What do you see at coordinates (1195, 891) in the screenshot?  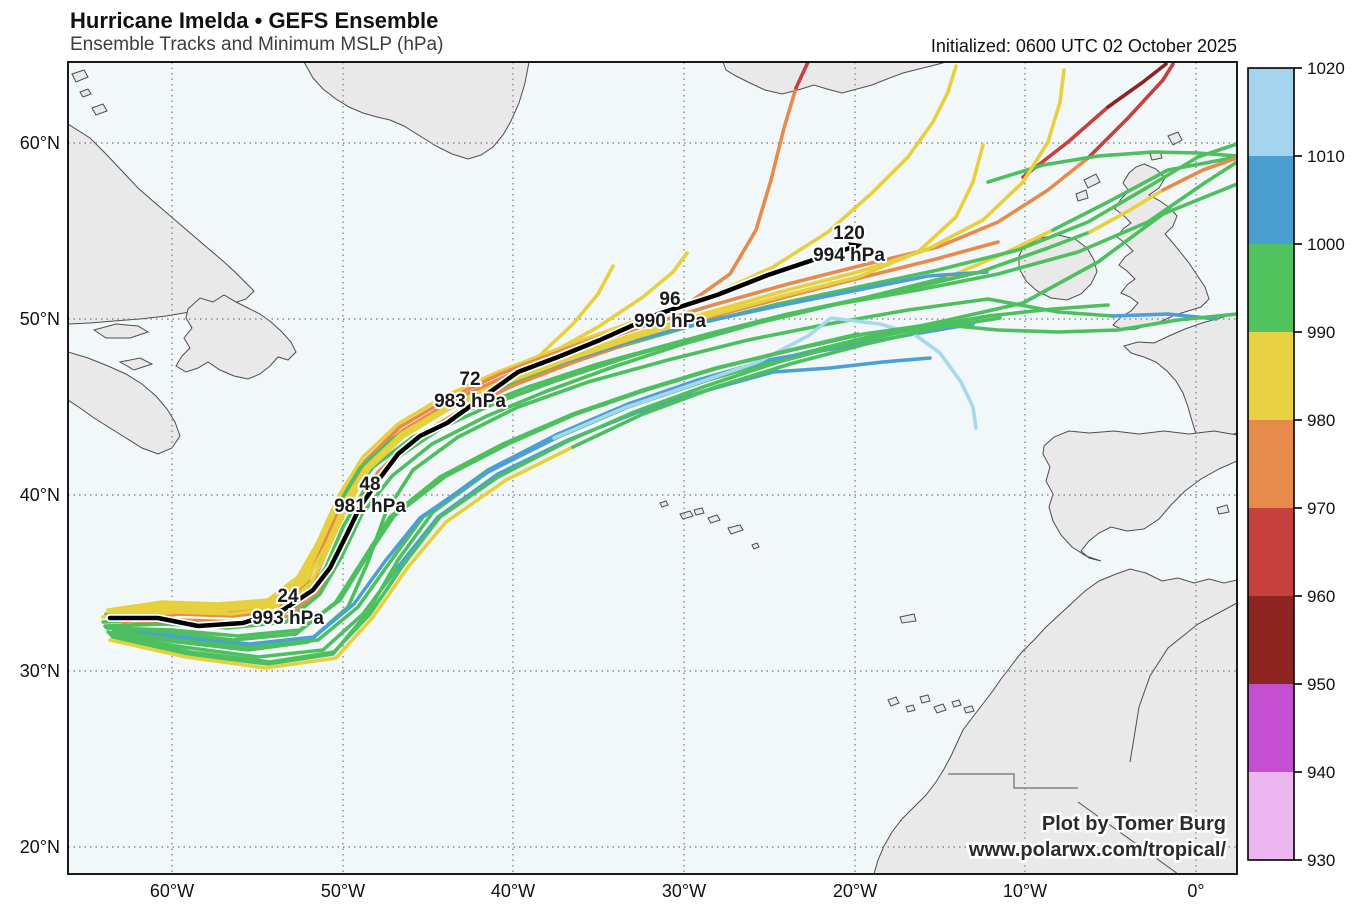 I see `lon-tick-label: 0°` at bounding box center [1195, 891].